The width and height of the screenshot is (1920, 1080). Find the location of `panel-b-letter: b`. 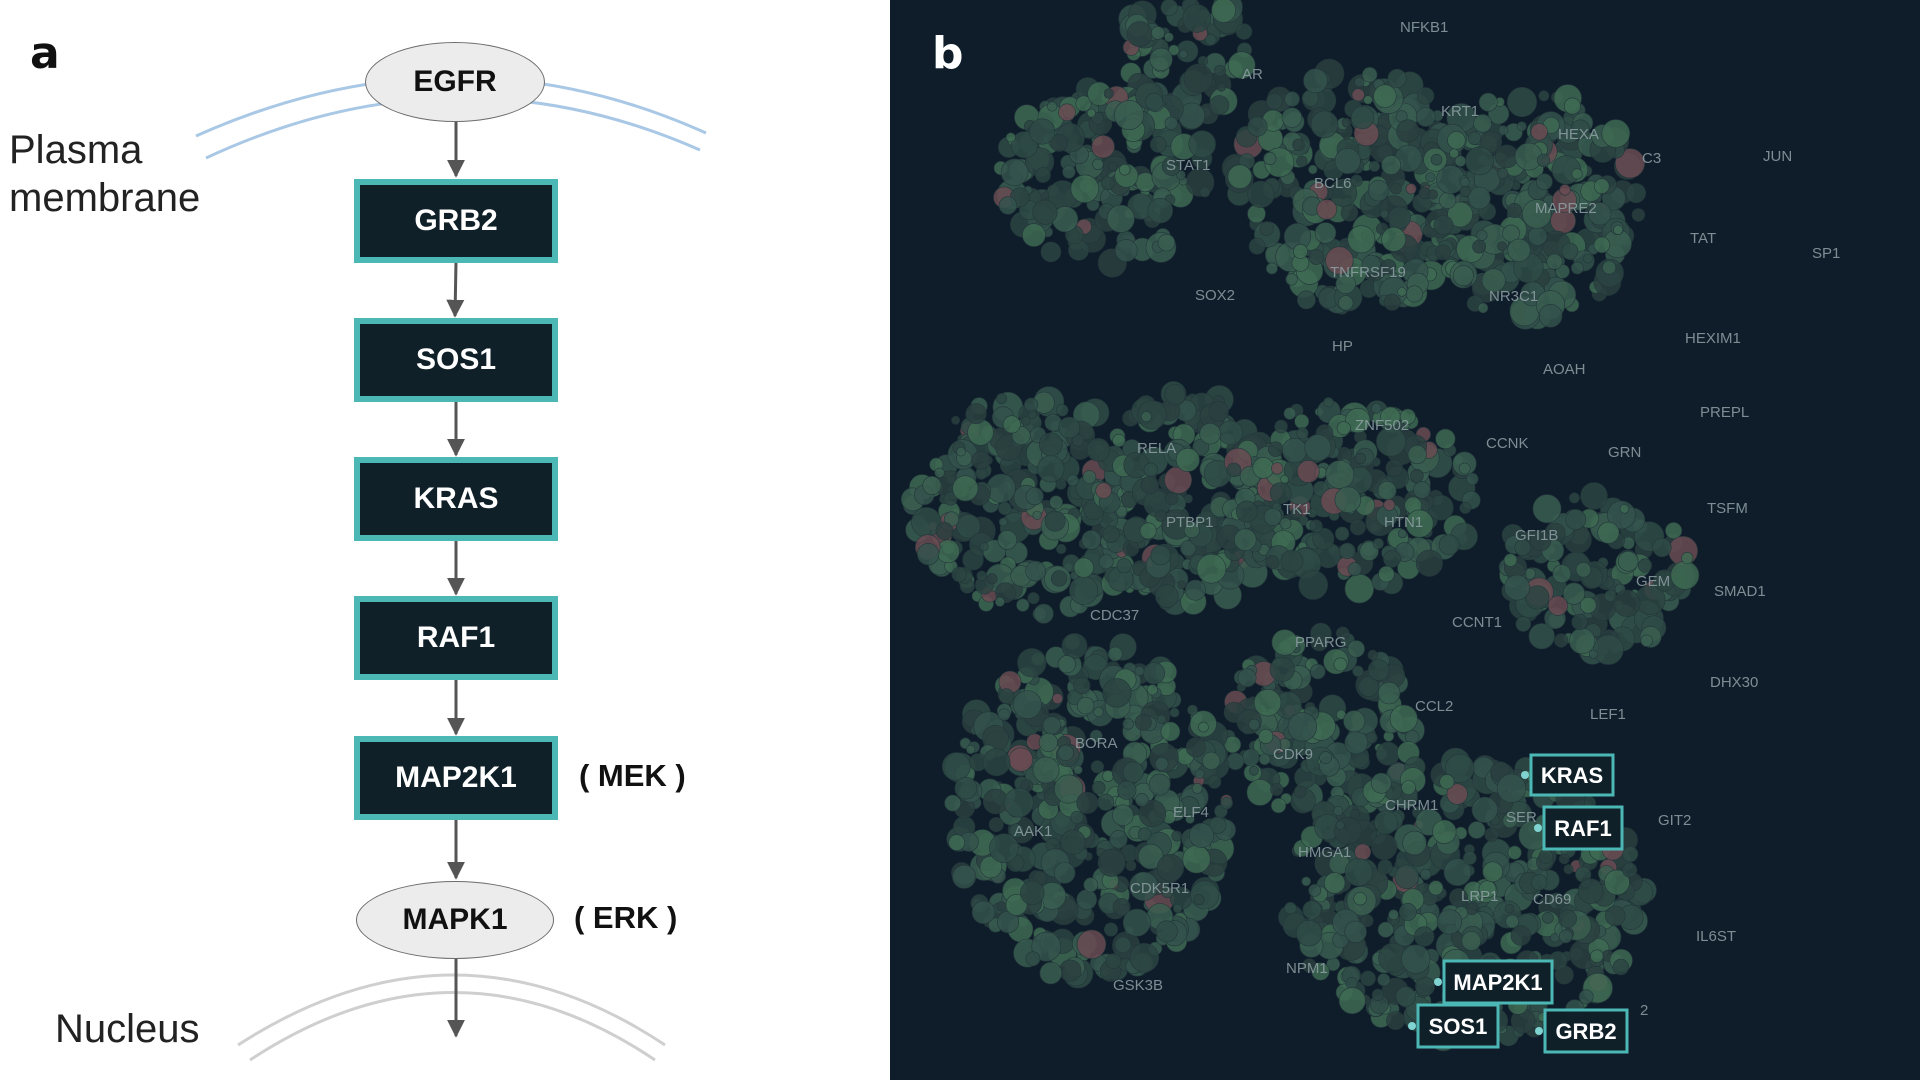

panel-b-letter: b is located at coordinates (948, 53).